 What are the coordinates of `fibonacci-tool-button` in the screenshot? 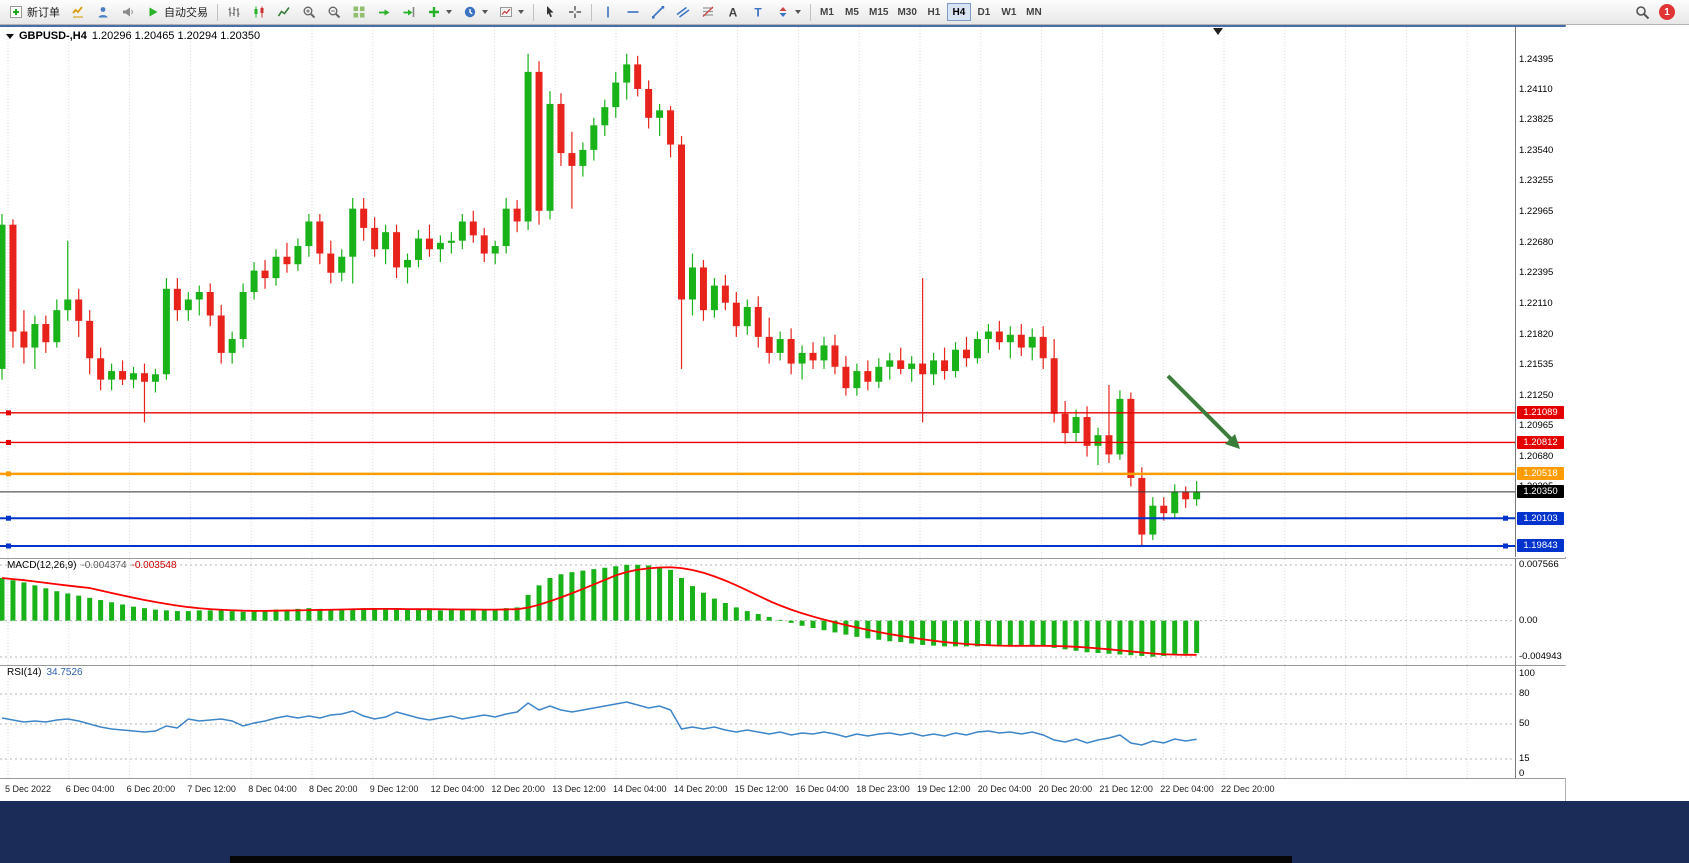 It's located at (708, 12).